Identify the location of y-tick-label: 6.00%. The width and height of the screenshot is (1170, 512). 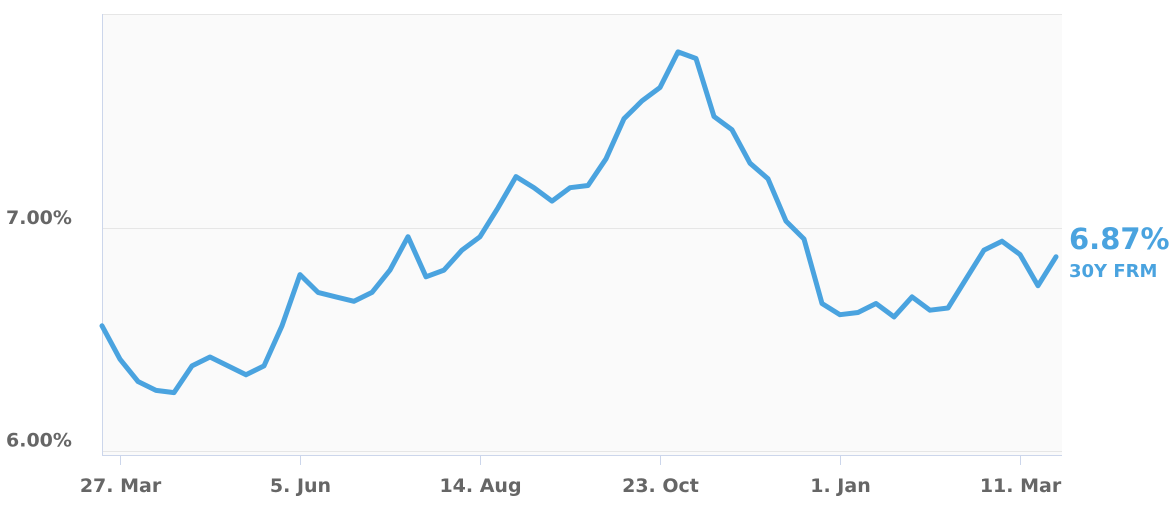
(39, 441).